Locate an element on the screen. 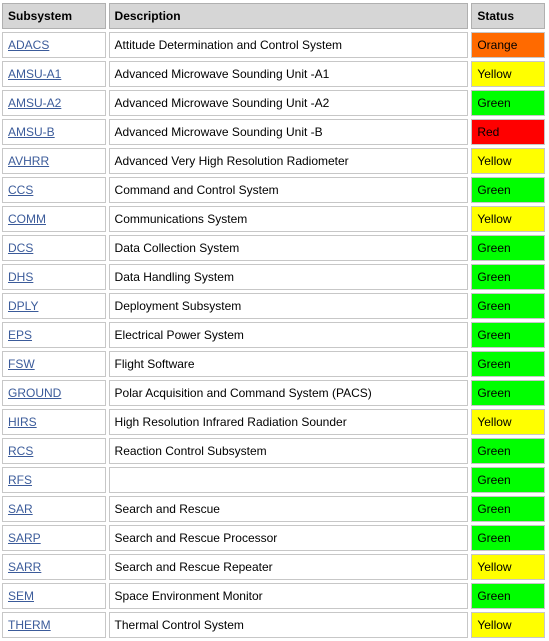 The height and width of the screenshot is (641, 549). description-cell: Communications System is located at coordinates (288, 219).